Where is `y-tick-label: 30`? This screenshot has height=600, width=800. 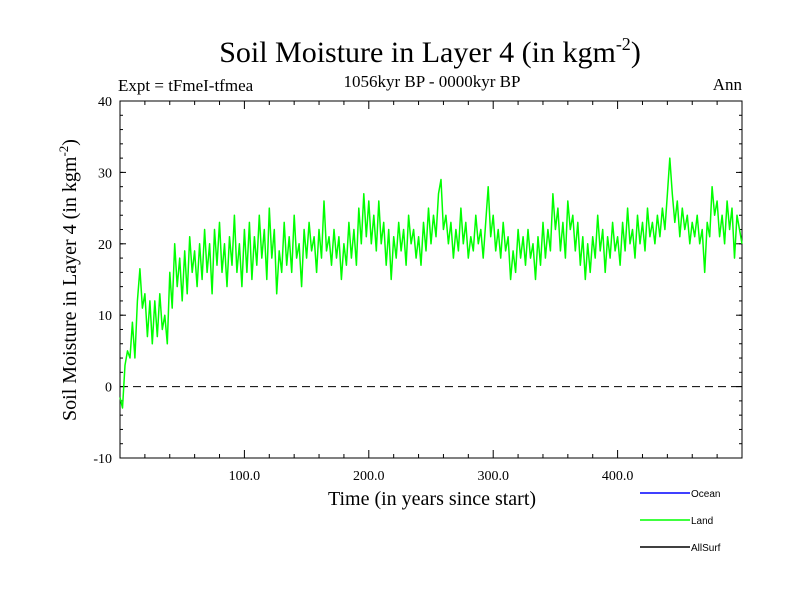
y-tick-label: 30 is located at coordinates (105, 173).